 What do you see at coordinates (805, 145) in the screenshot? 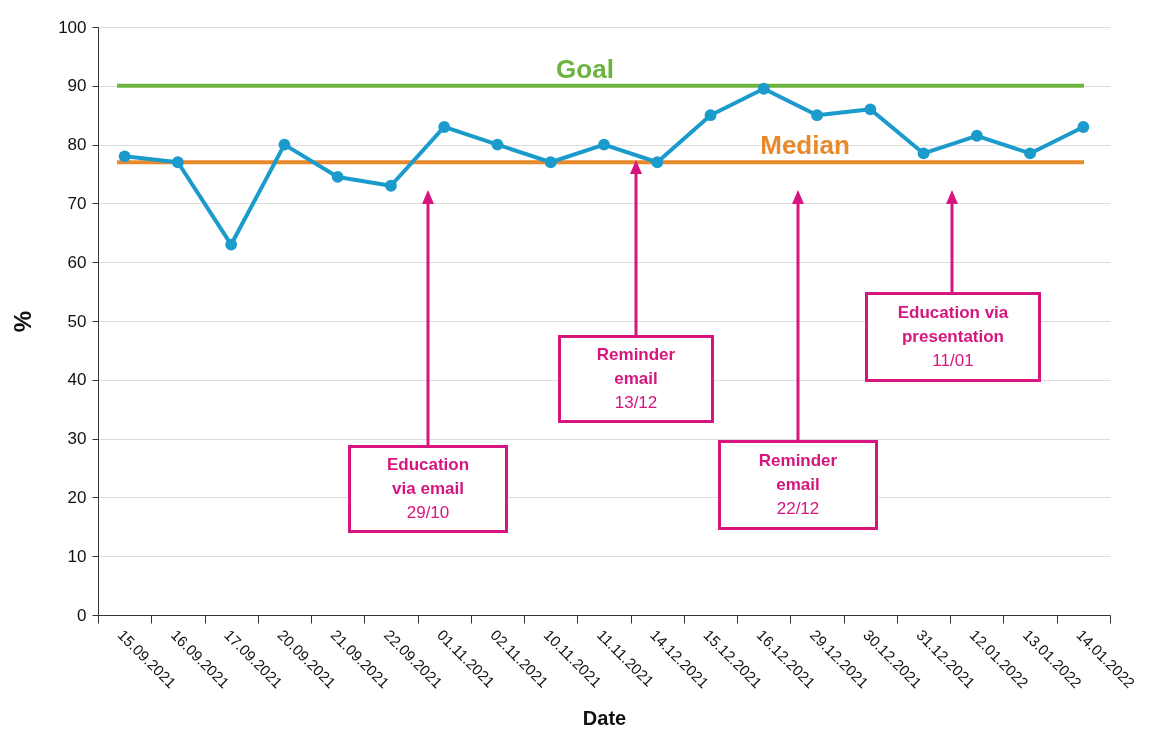
I see `ref-line-label: Median` at bounding box center [805, 145].